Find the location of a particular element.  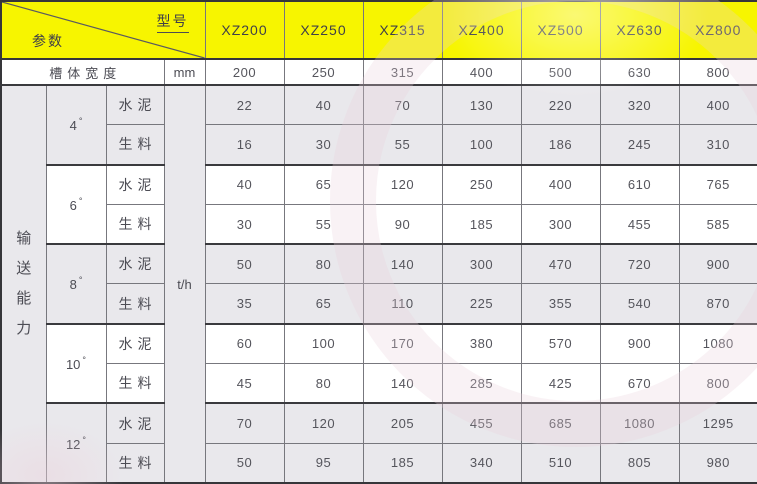

capacity-value: 685 is located at coordinates (560, 423).